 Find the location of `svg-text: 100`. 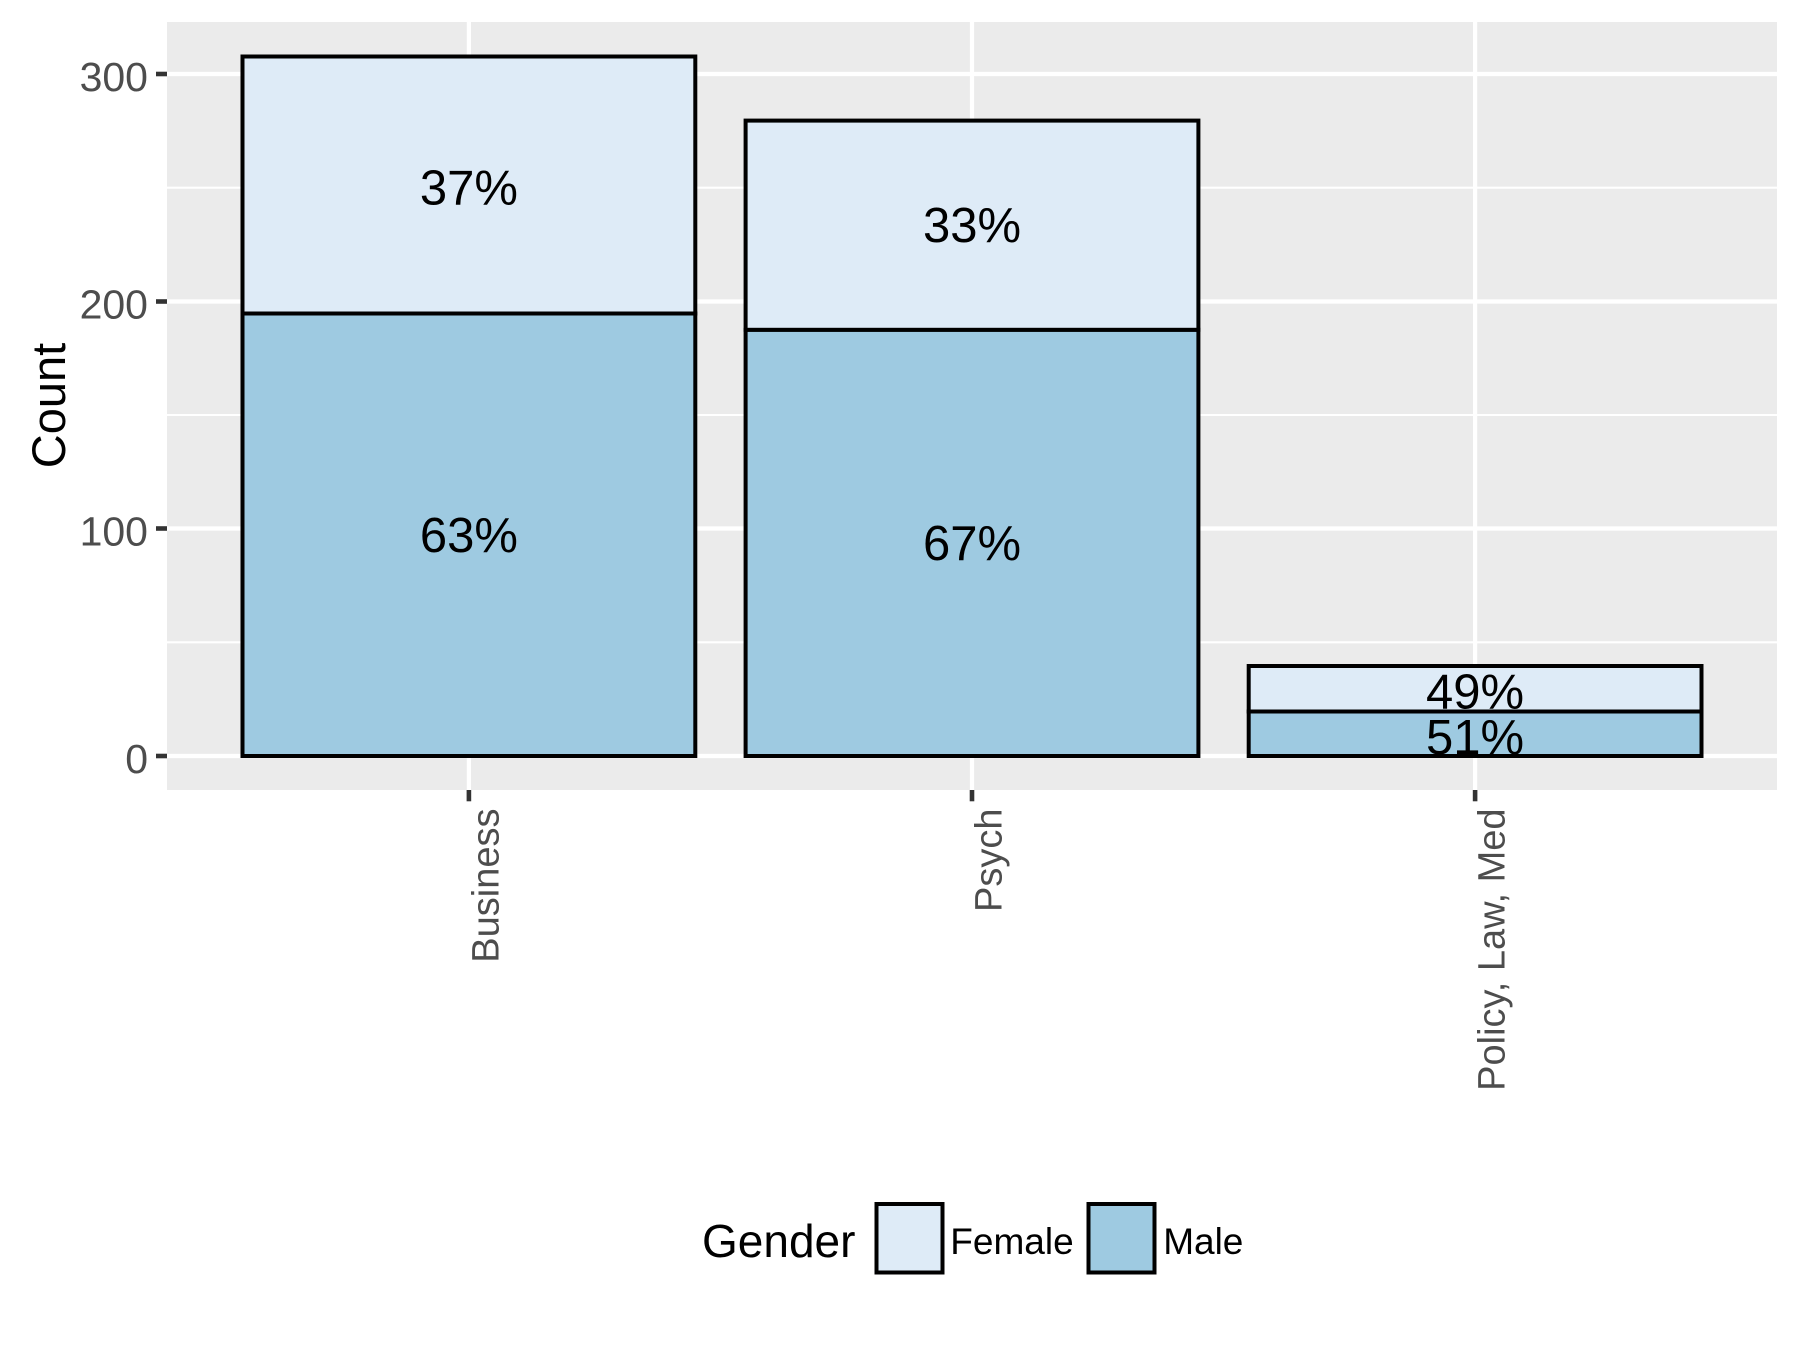

svg-text: 100 is located at coordinates (114, 532).